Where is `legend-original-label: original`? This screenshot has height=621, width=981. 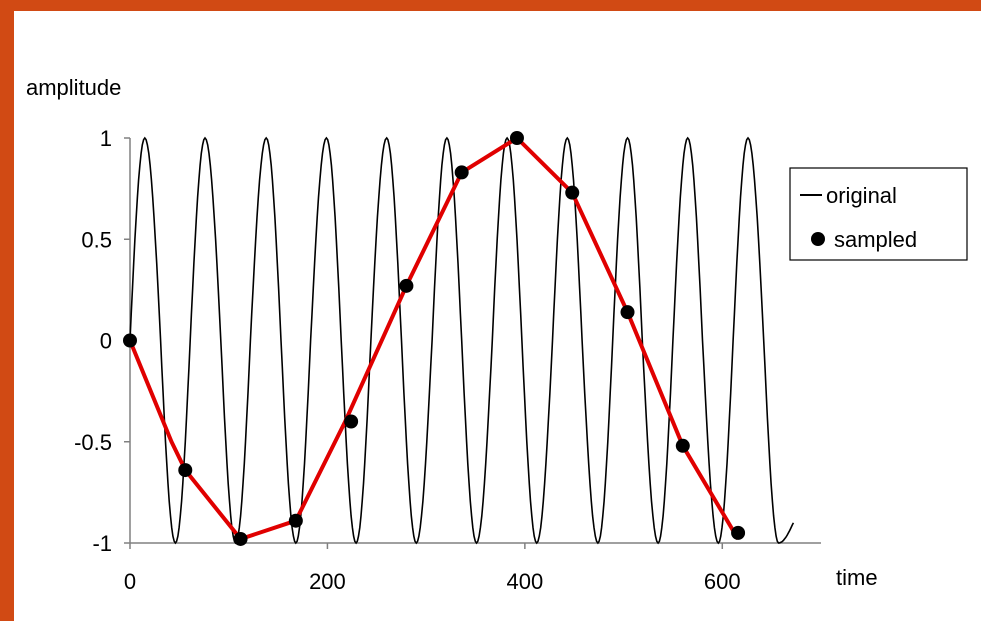
legend-original-label: original is located at coordinates (861, 195).